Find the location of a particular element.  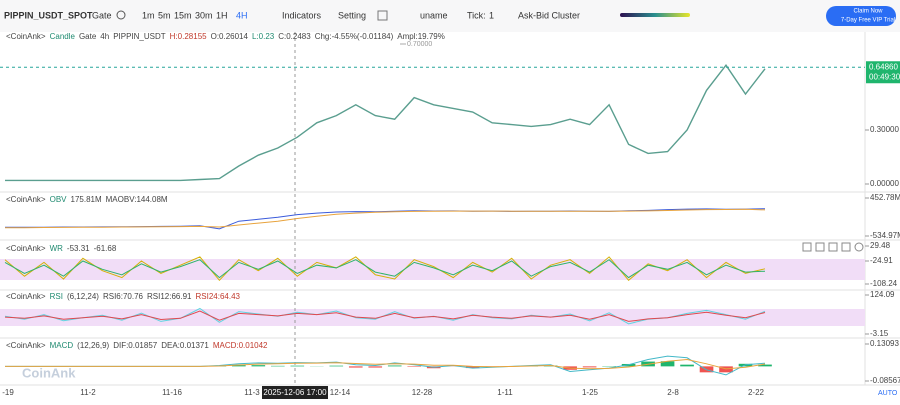

legend-item: Ampl:19.79% is located at coordinates (421, 36).